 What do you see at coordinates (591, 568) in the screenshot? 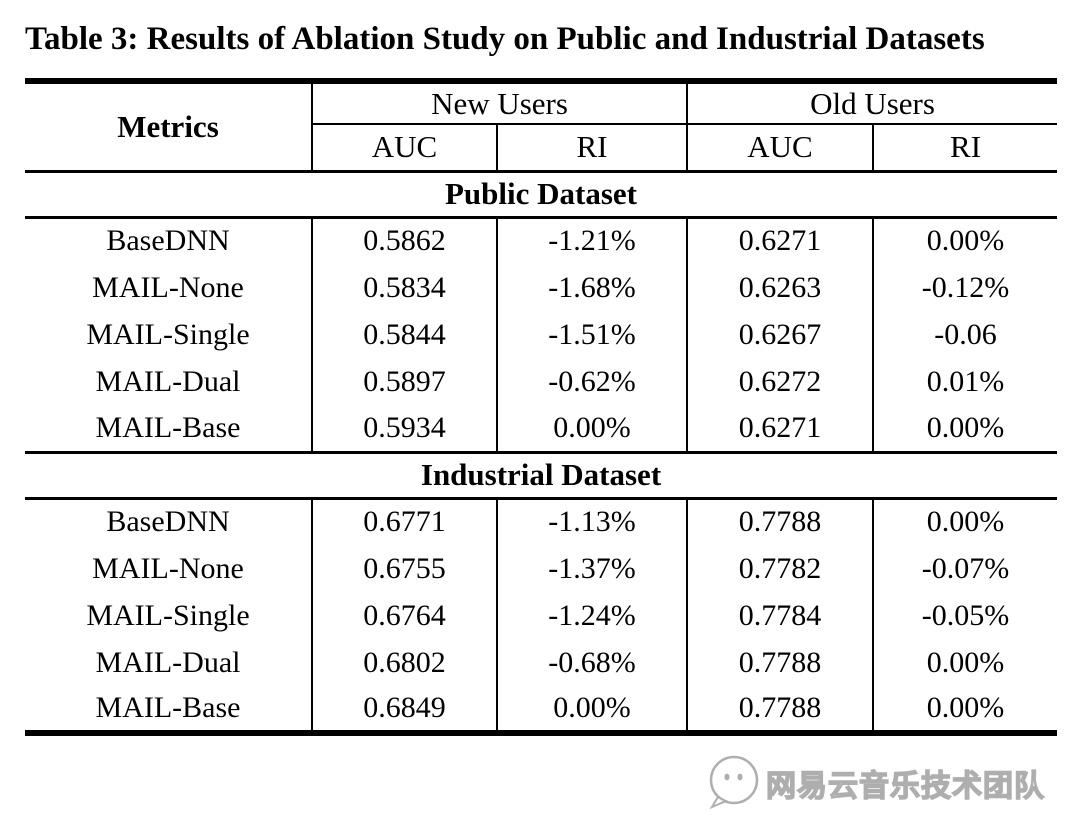
I see `value-cell: -1.37%` at bounding box center [591, 568].